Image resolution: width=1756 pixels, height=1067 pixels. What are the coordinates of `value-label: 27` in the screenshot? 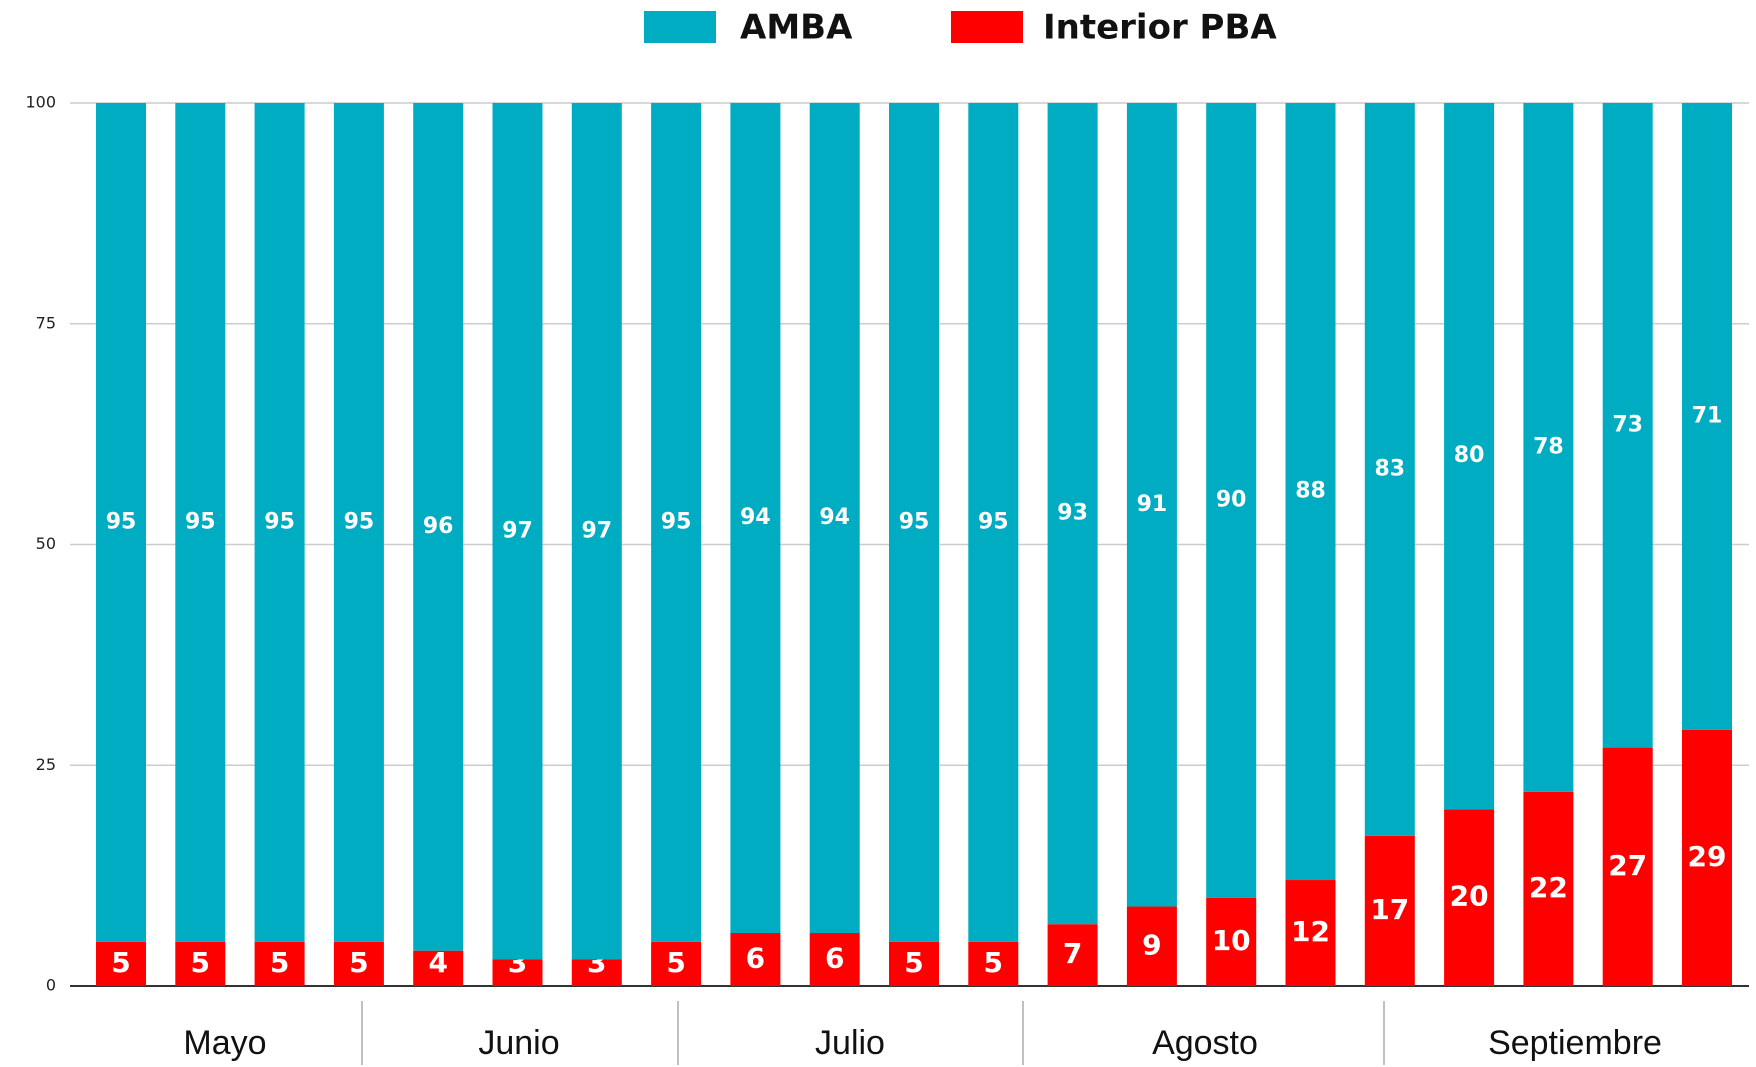 It's located at (1627, 865).